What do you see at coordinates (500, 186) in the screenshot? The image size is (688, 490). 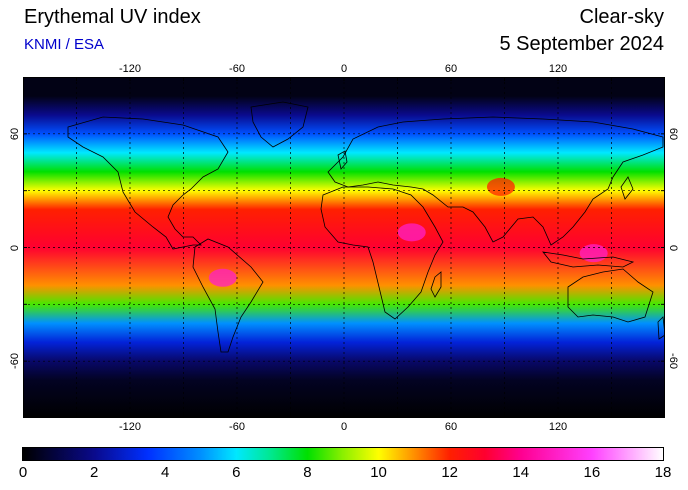 I see `hotspot-tibet` at bounding box center [500, 186].